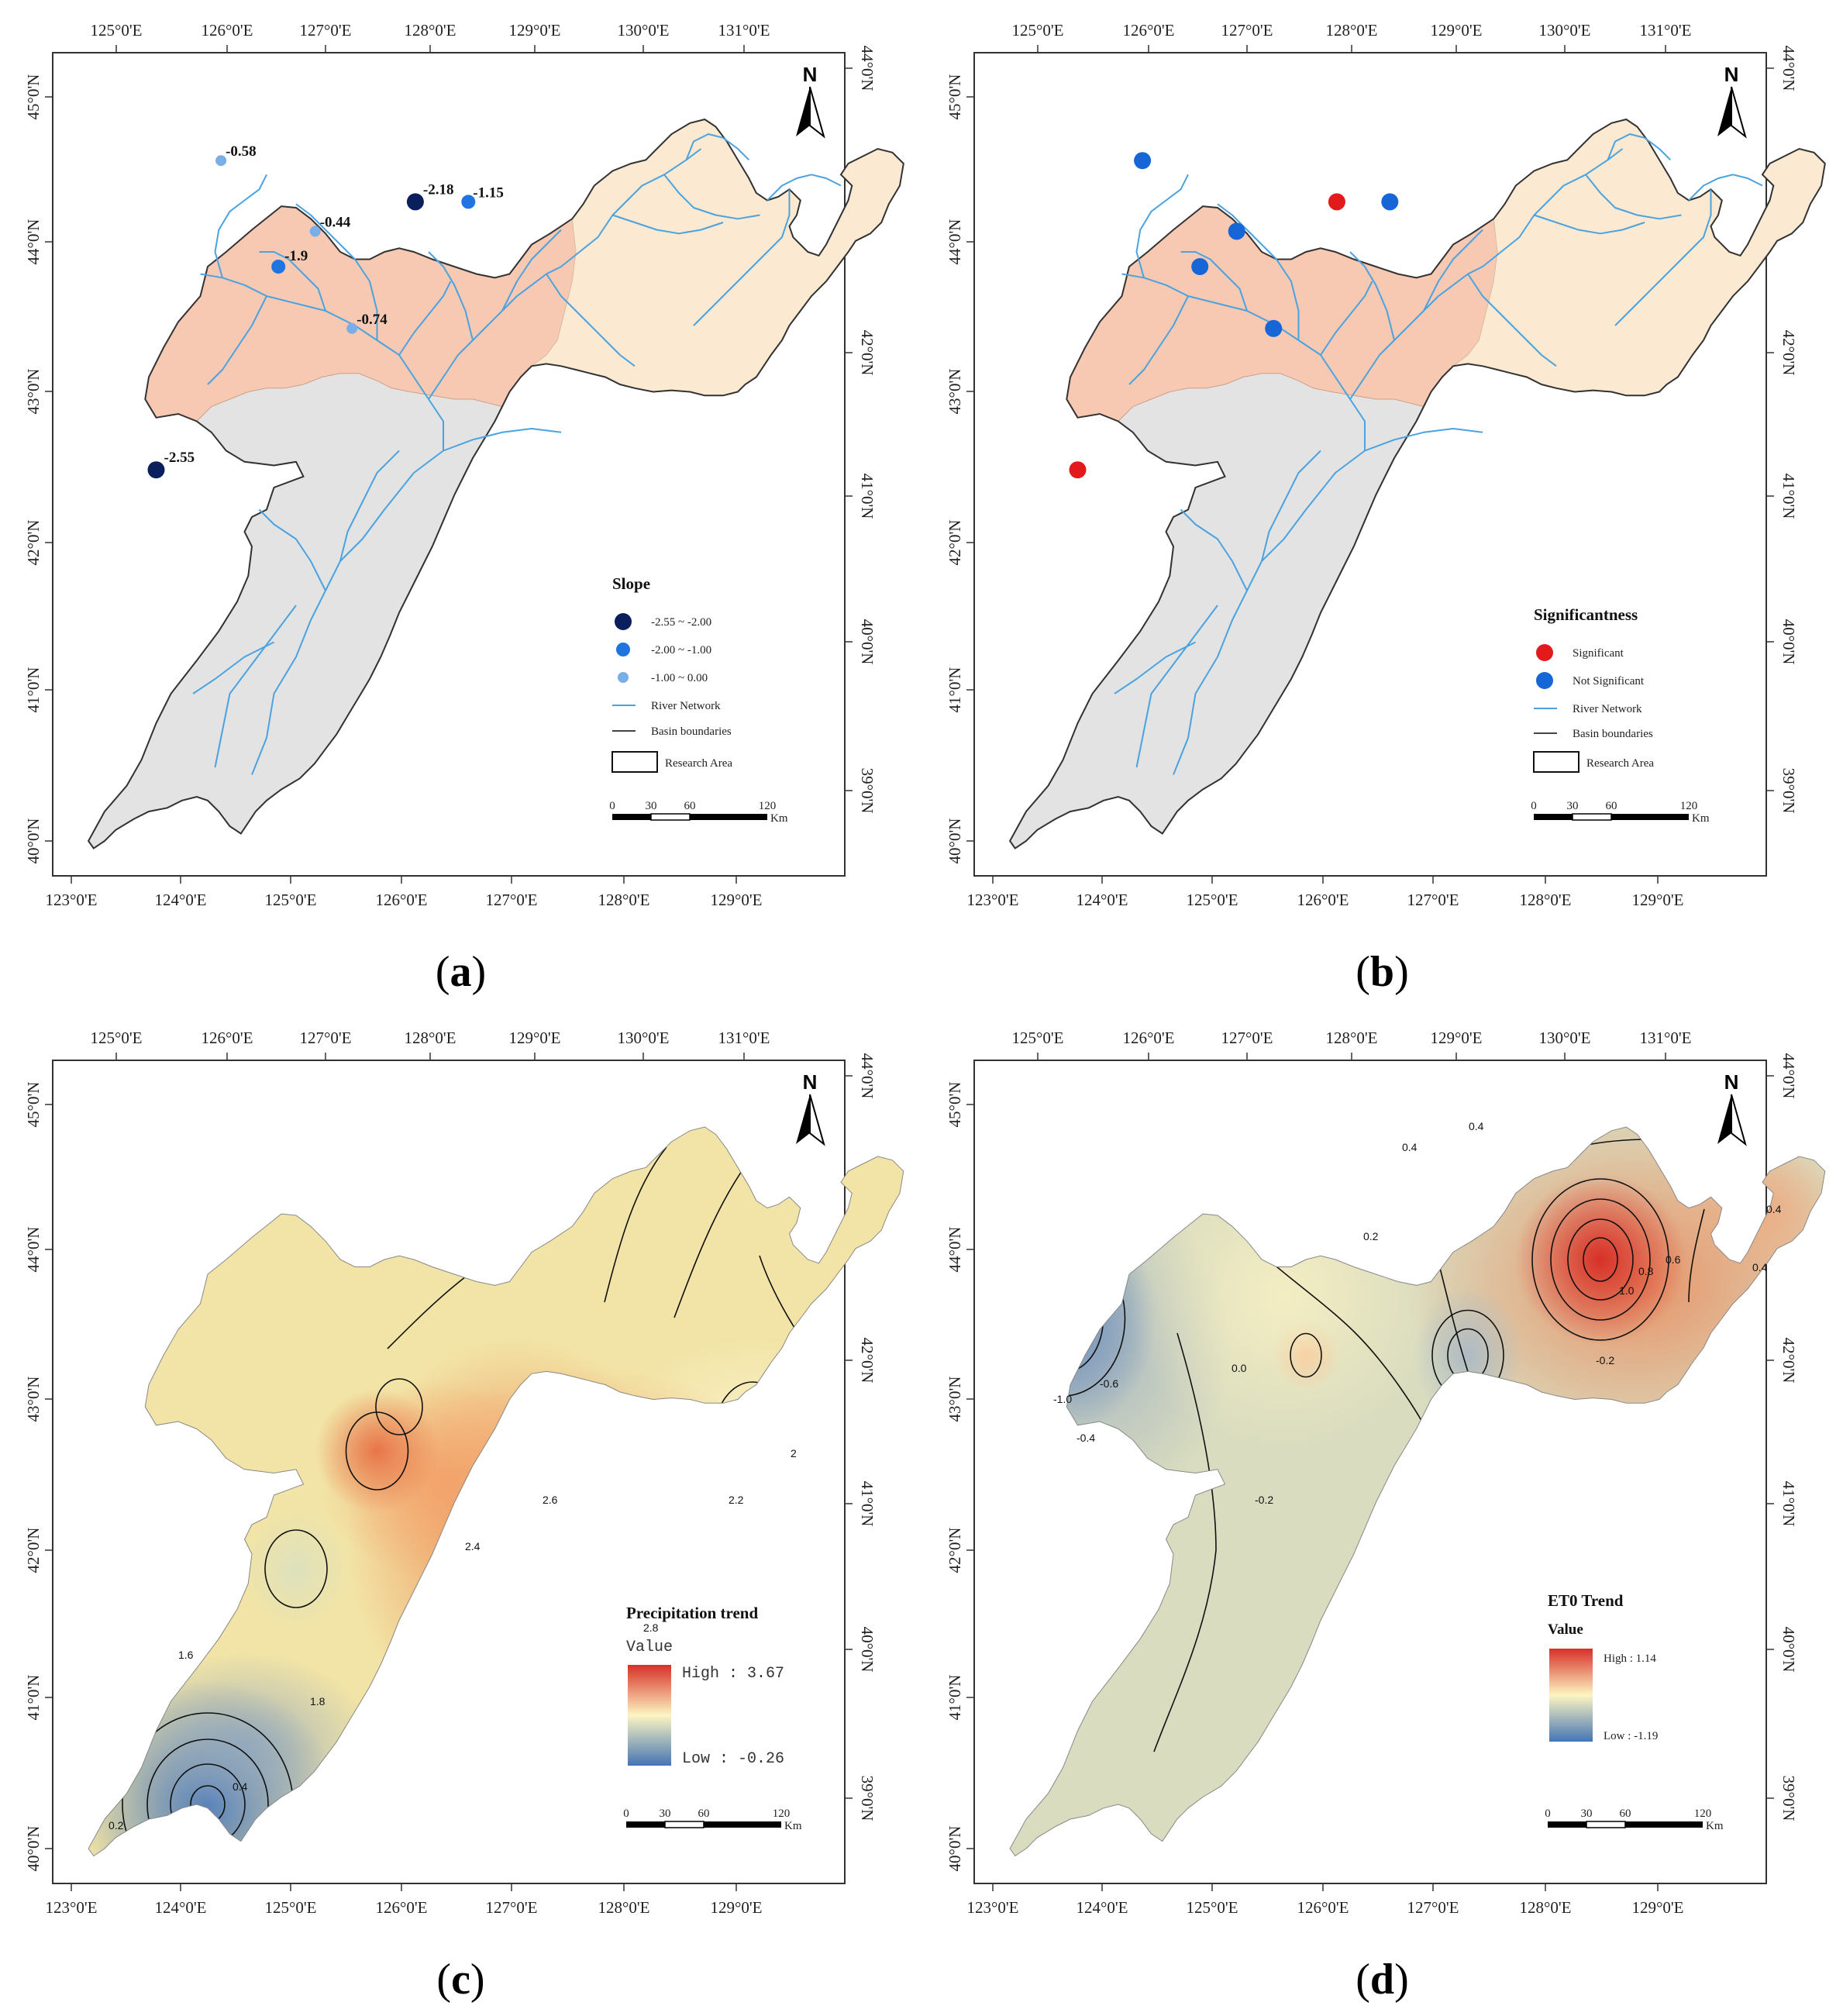  I want to click on station-slope-label: -0.74, so click(372, 320).